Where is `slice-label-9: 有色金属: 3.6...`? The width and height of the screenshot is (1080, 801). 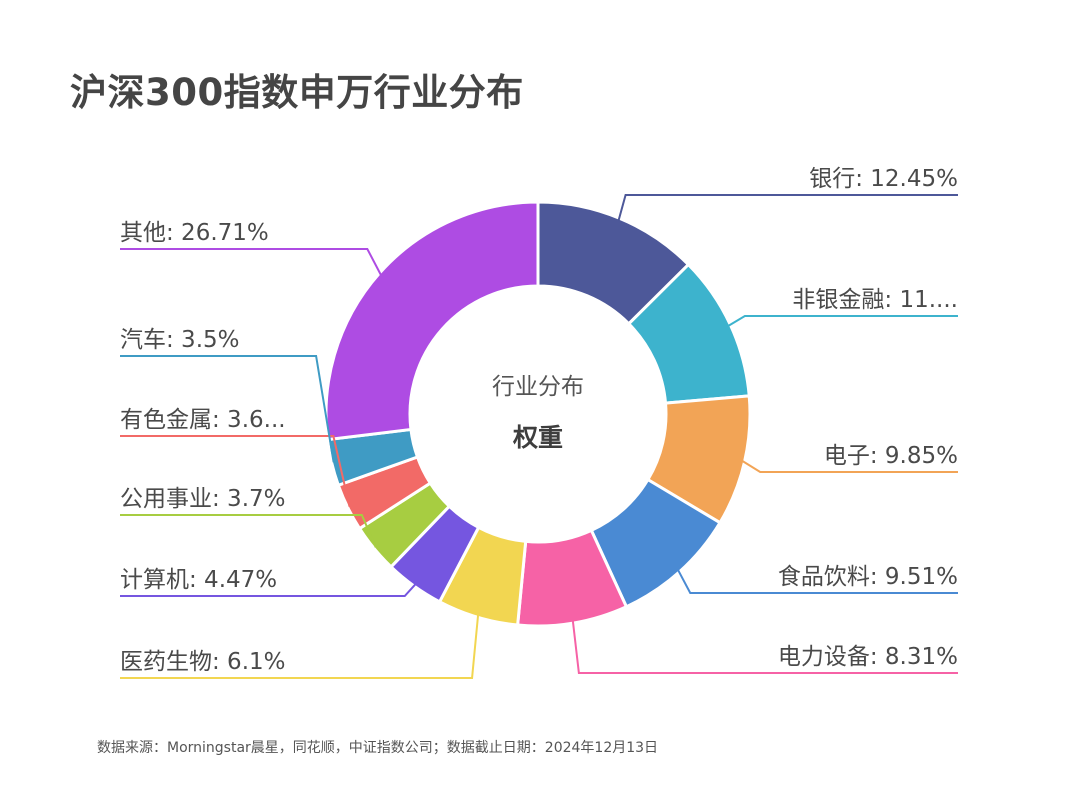
slice-label-9: 有色金属: 3.6... is located at coordinates (203, 420).